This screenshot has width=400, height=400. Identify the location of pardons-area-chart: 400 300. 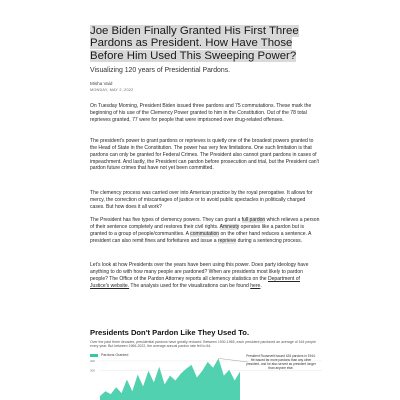
(206, 379).